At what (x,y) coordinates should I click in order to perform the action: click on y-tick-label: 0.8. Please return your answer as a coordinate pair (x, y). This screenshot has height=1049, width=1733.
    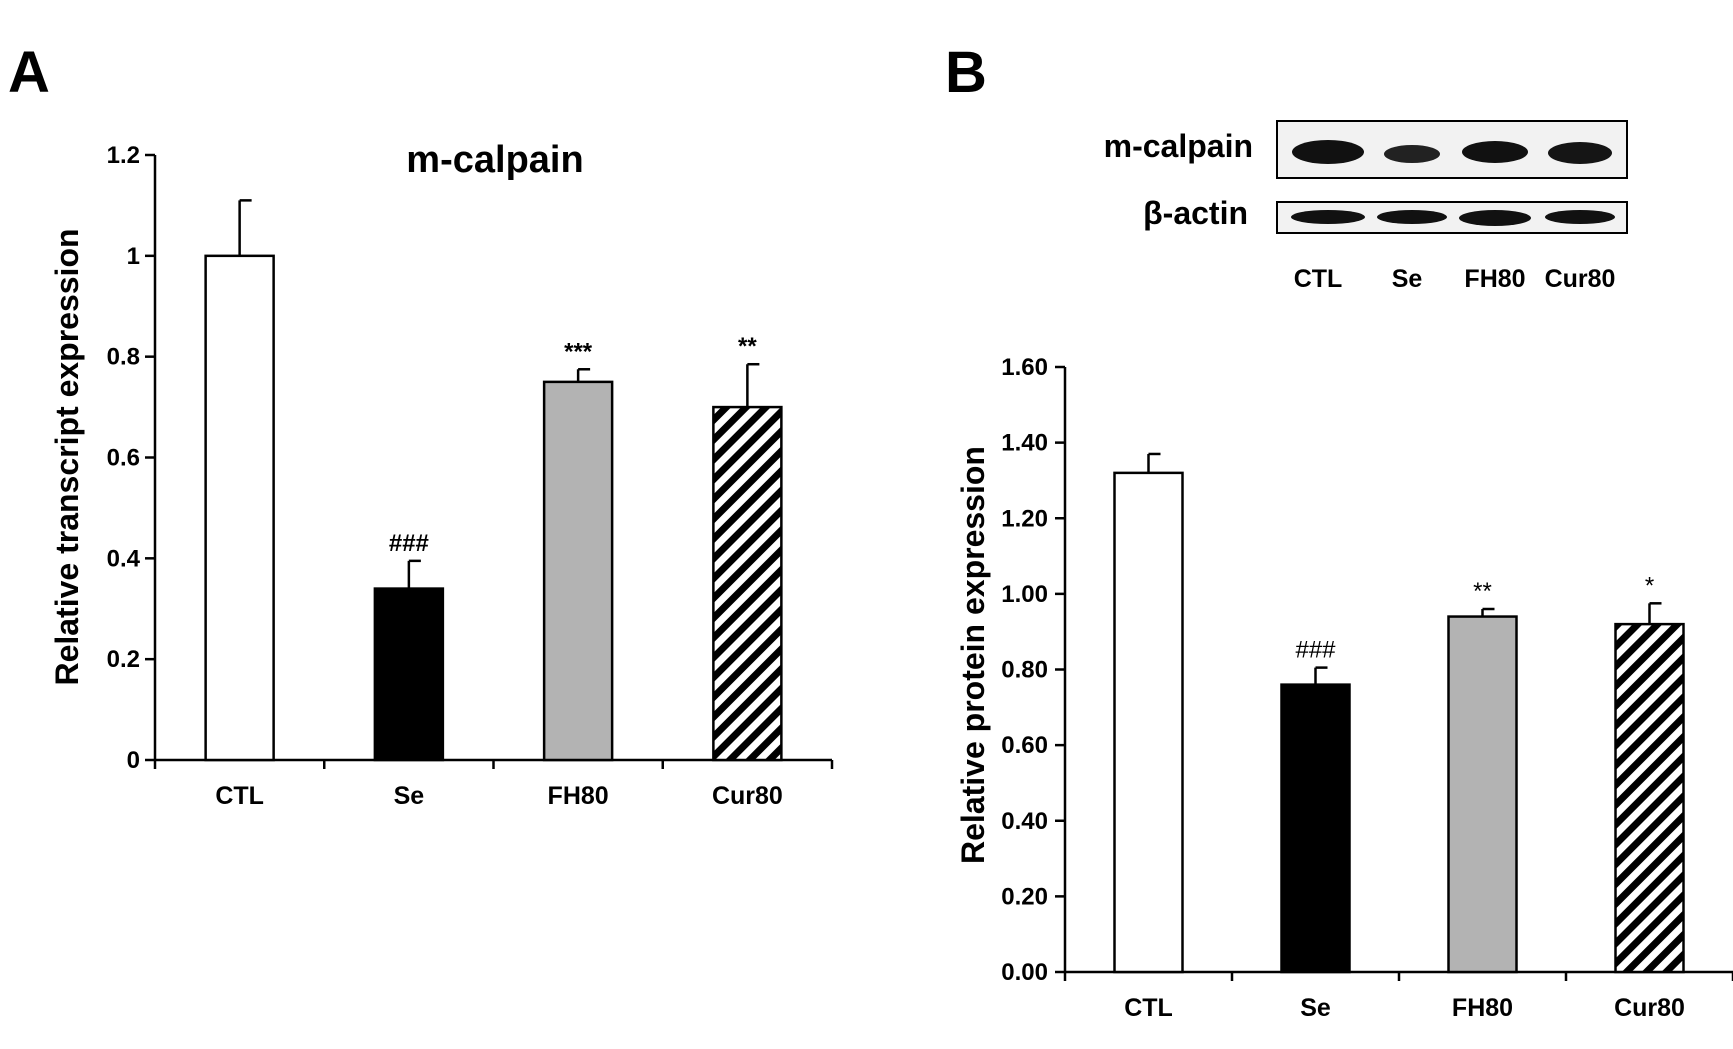
    Looking at the image, I should click on (123, 357).